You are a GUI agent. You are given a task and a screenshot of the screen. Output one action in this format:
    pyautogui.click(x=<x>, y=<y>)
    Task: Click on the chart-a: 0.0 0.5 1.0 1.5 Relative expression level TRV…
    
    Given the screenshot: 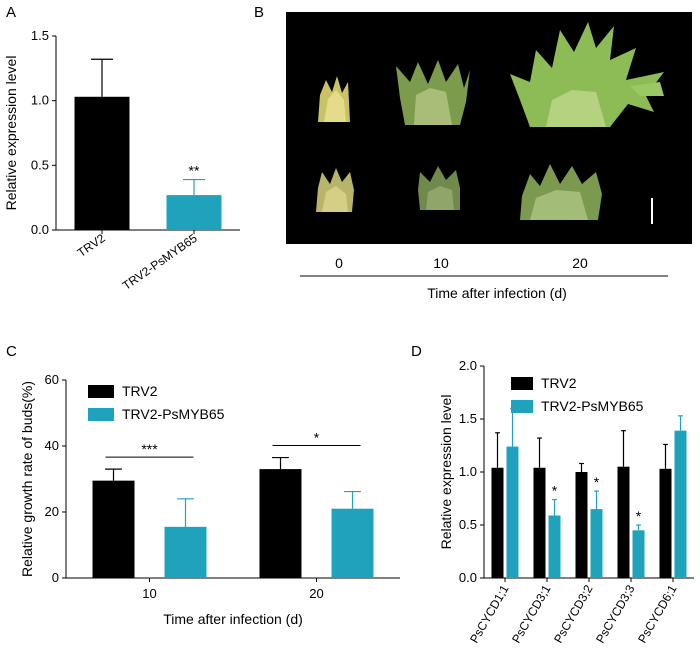 What is the action you would take?
    pyautogui.click(x=121, y=160)
    